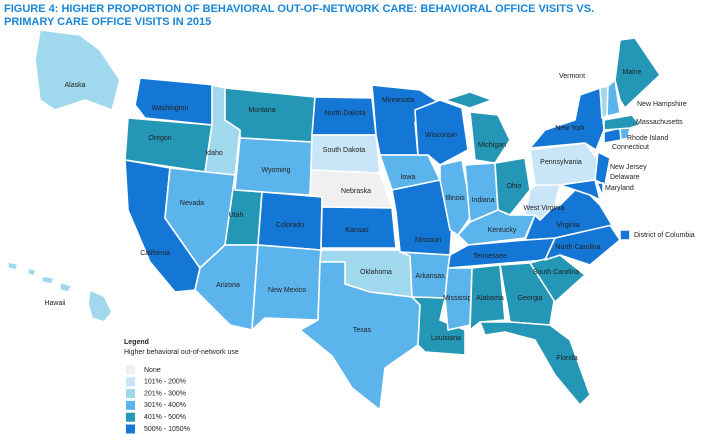 The image size is (707, 441). I want to click on state-label: Rhode Island, so click(647, 138).